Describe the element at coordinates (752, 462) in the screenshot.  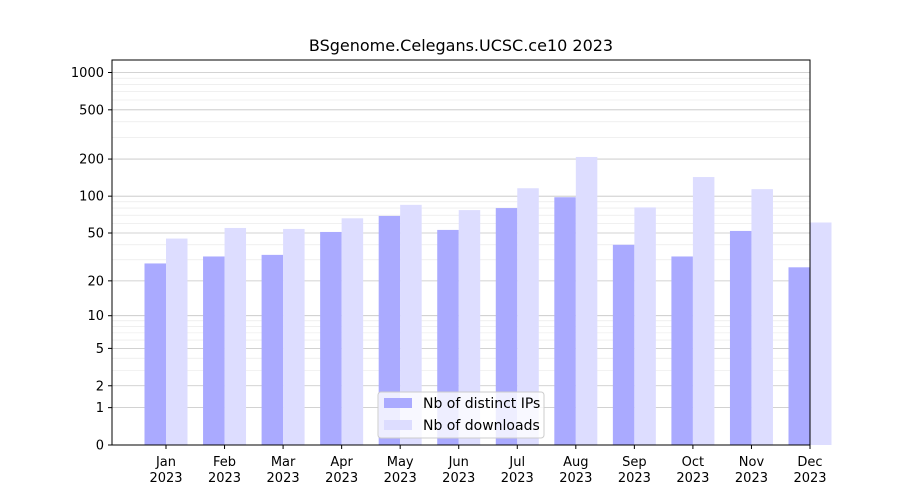
I see `x-tick-label-month: Nov` at that location.